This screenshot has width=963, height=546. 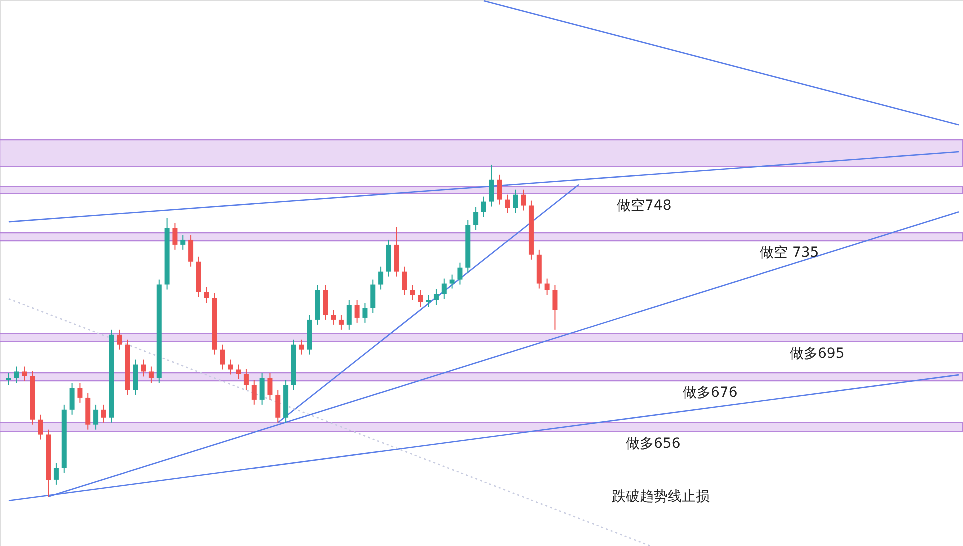 I want to click on annotation: 做多676, so click(x=710, y=393).